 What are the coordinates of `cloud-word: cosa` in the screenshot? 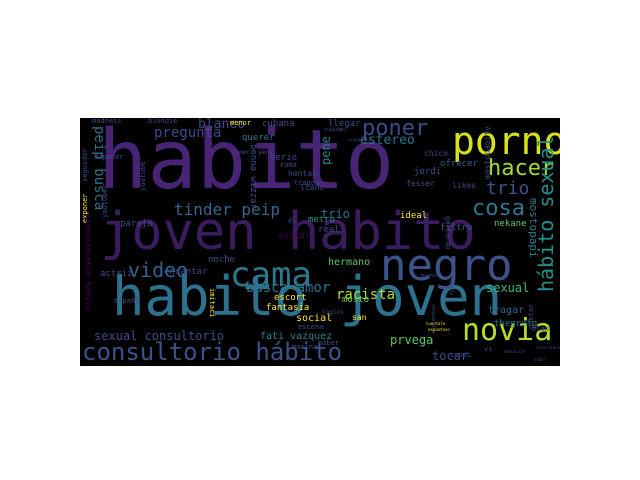 It's located at (498, 208).